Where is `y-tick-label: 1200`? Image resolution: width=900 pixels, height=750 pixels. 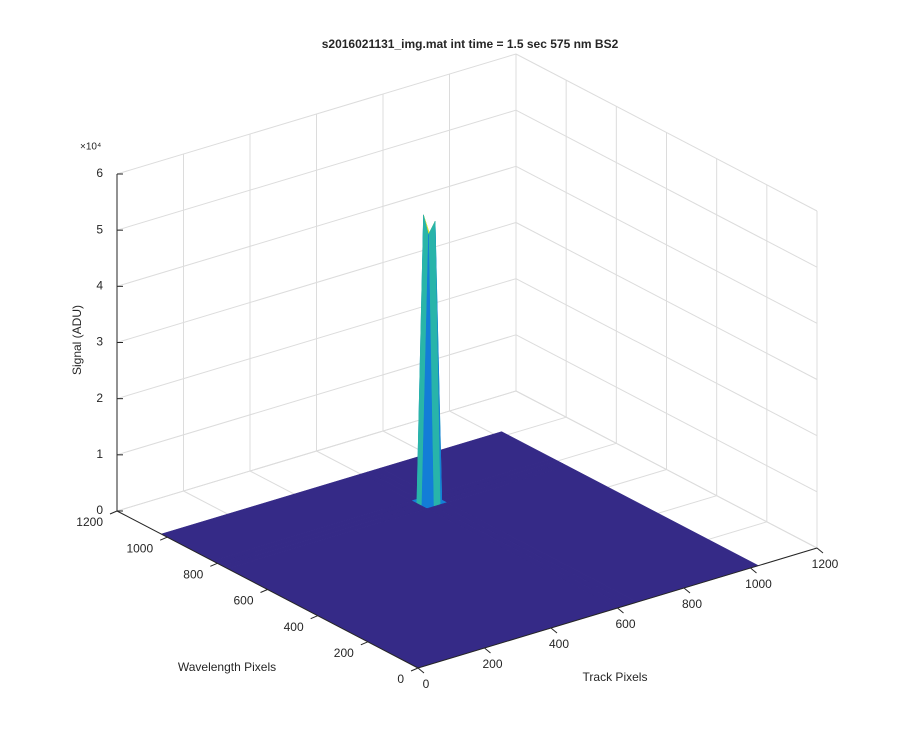 y-tick-label: 1200 is located at coordinates (89, 522).